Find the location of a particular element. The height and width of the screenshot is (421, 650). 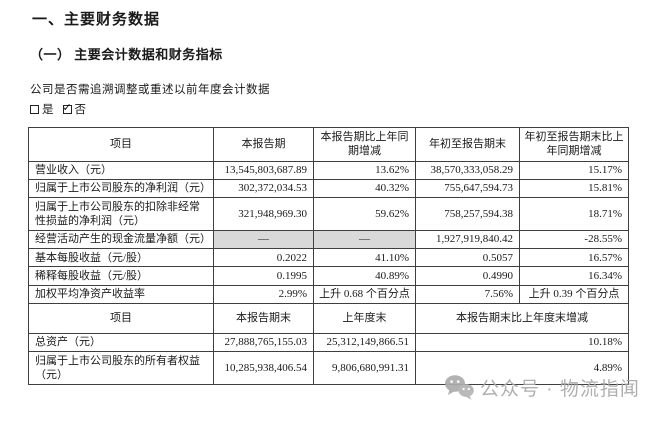

row-label-cell: 经营活动产生的现金流量净额（元） is located at coordinates (121, 239).